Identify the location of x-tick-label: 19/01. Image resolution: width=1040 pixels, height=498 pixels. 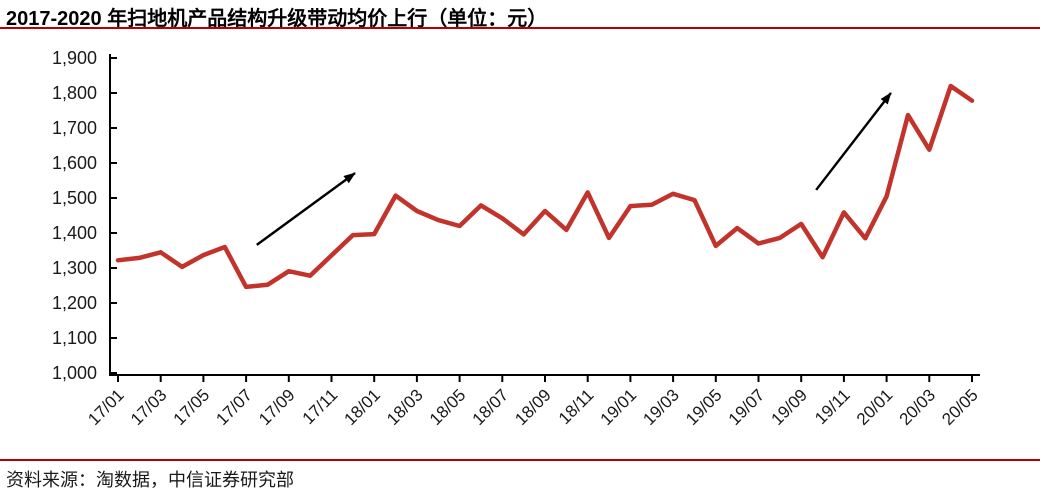
(619, 407).